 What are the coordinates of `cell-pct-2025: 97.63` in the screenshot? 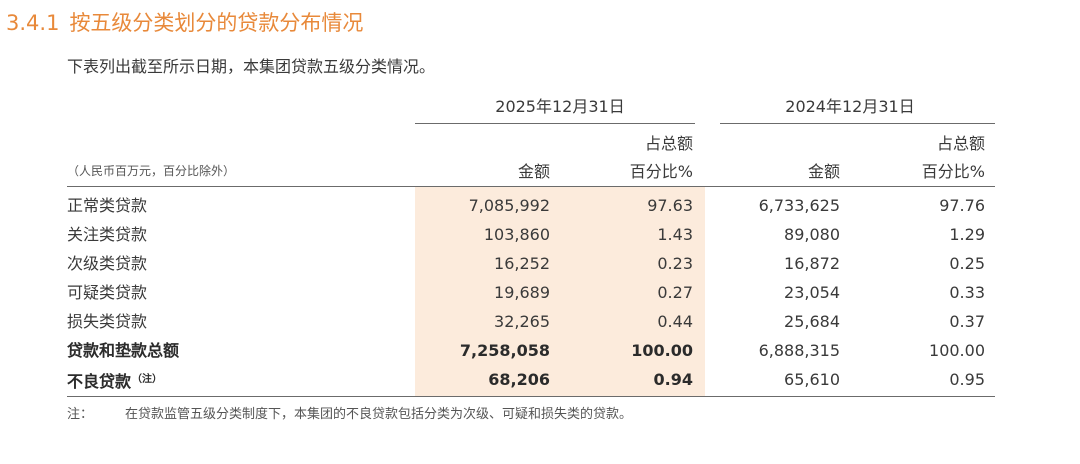 It's located at (670, 205).